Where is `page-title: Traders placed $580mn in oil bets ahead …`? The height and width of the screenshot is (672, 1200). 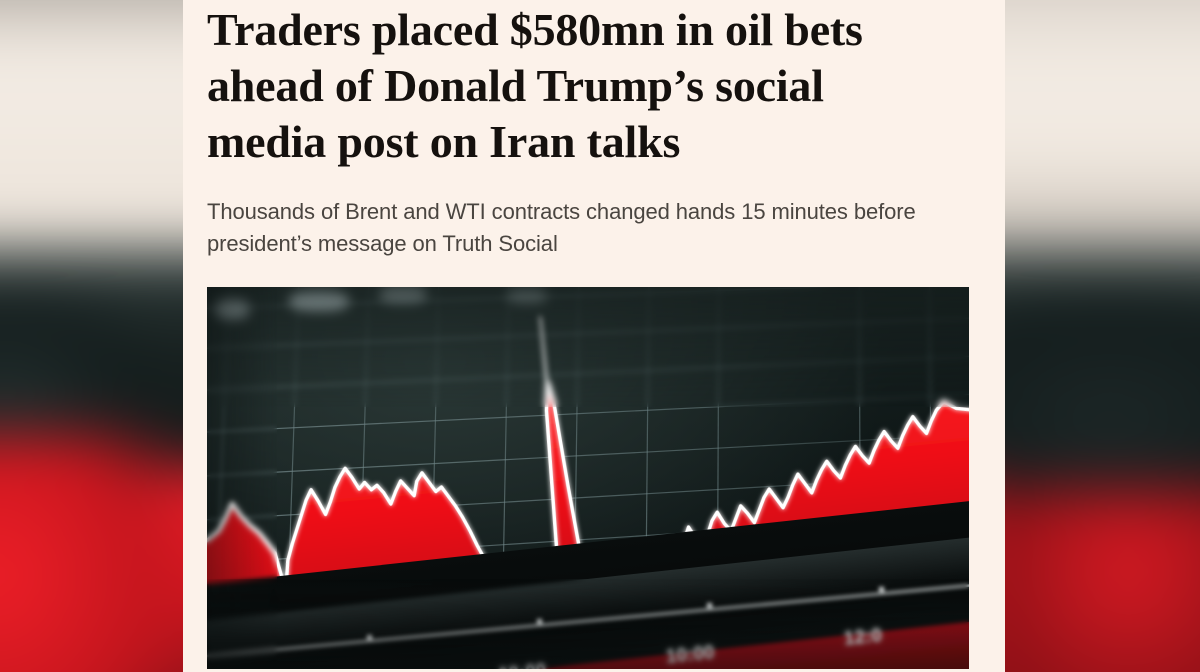
page-title: Traders placed $580mn in oil bets ahead … is located at coordinates (535, 85).